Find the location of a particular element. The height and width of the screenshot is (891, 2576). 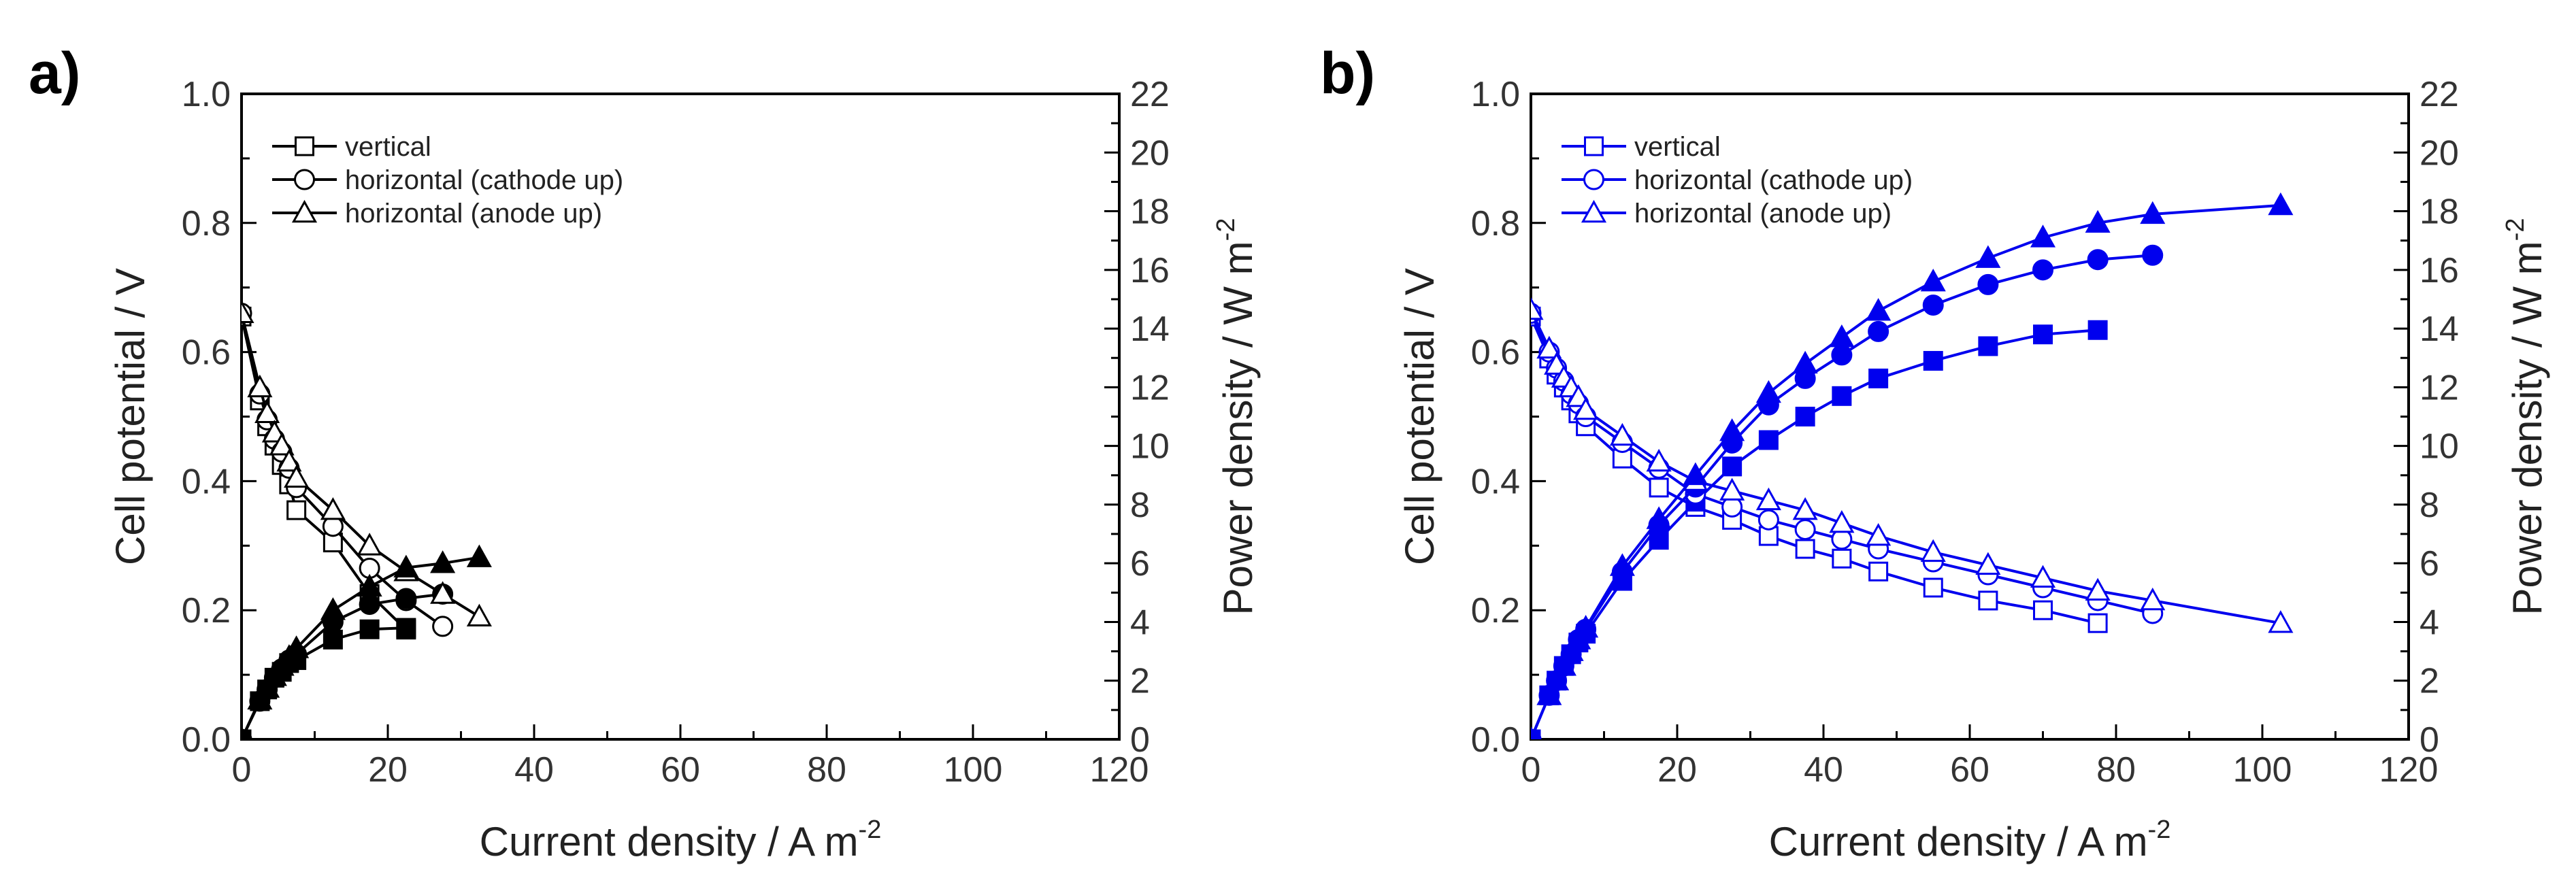

y2-tick-label: 16 is located at coordinates (1150, 270).